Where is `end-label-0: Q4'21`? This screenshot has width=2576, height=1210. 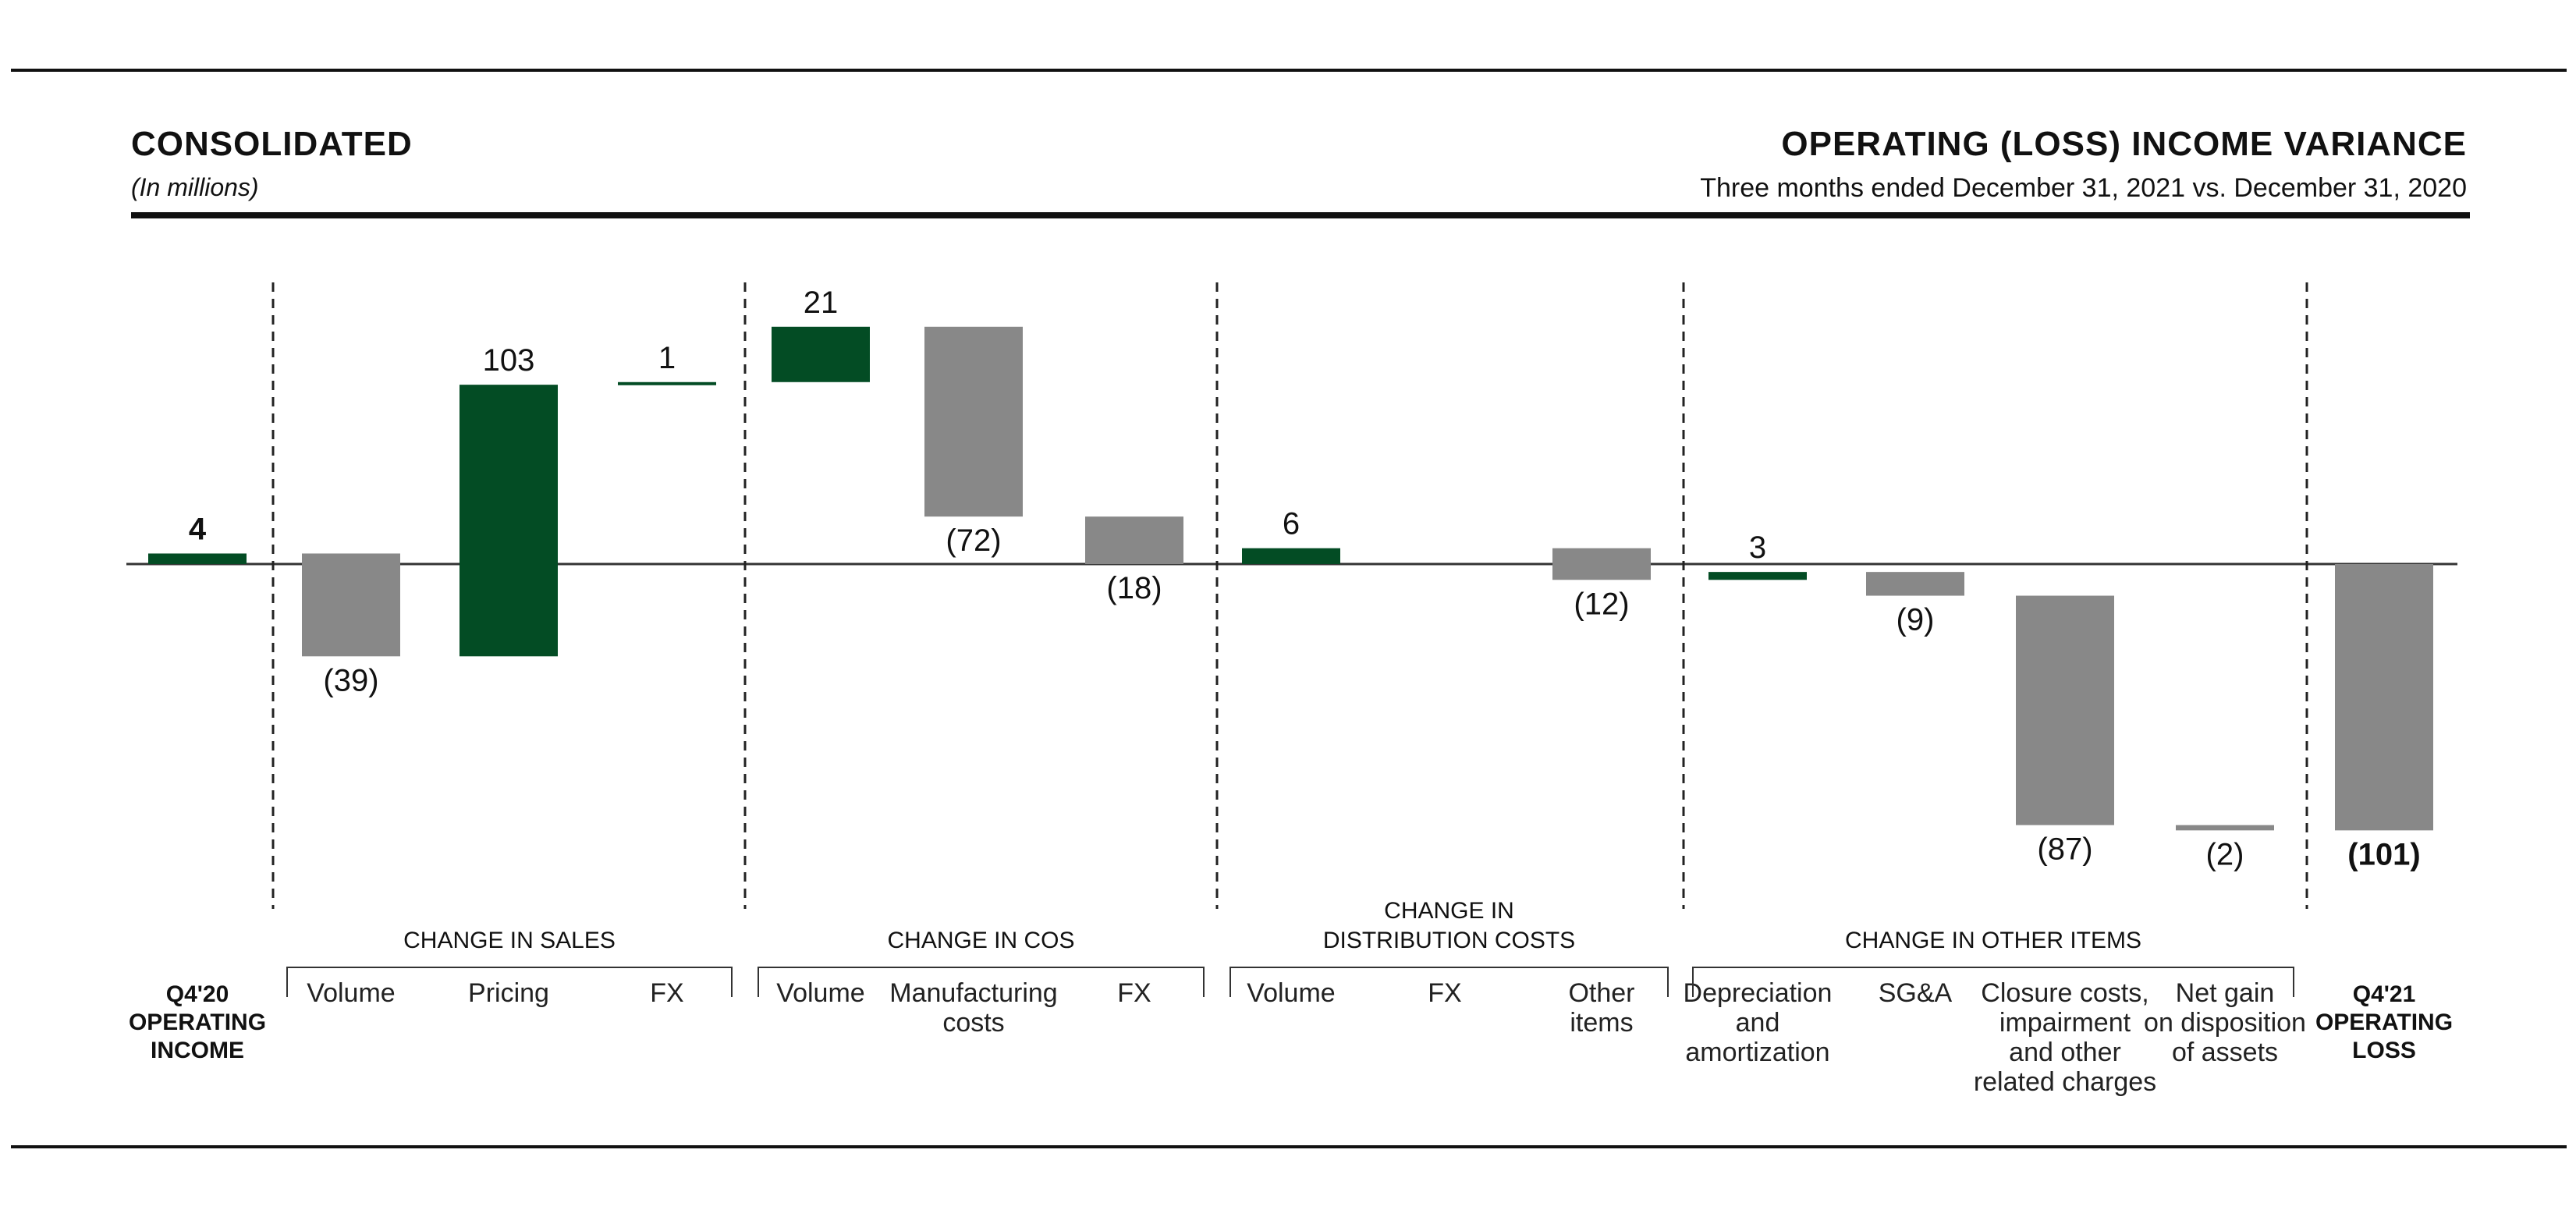
end-label-0: Q4'21 is located at coordinates (2384, 994).